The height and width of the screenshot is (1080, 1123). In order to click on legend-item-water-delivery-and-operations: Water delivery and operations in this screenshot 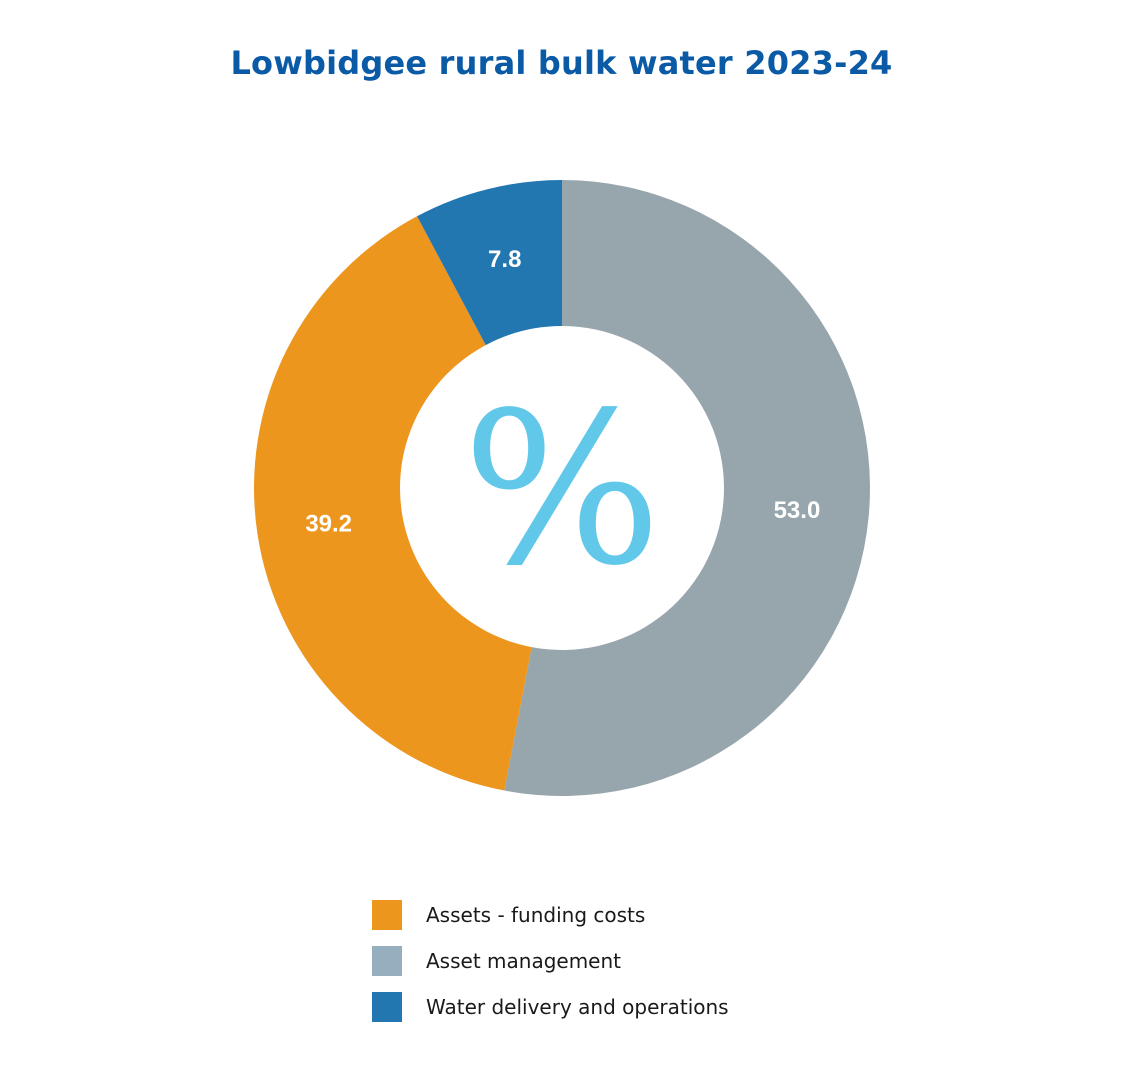, I will do `click(550, 1007)`.